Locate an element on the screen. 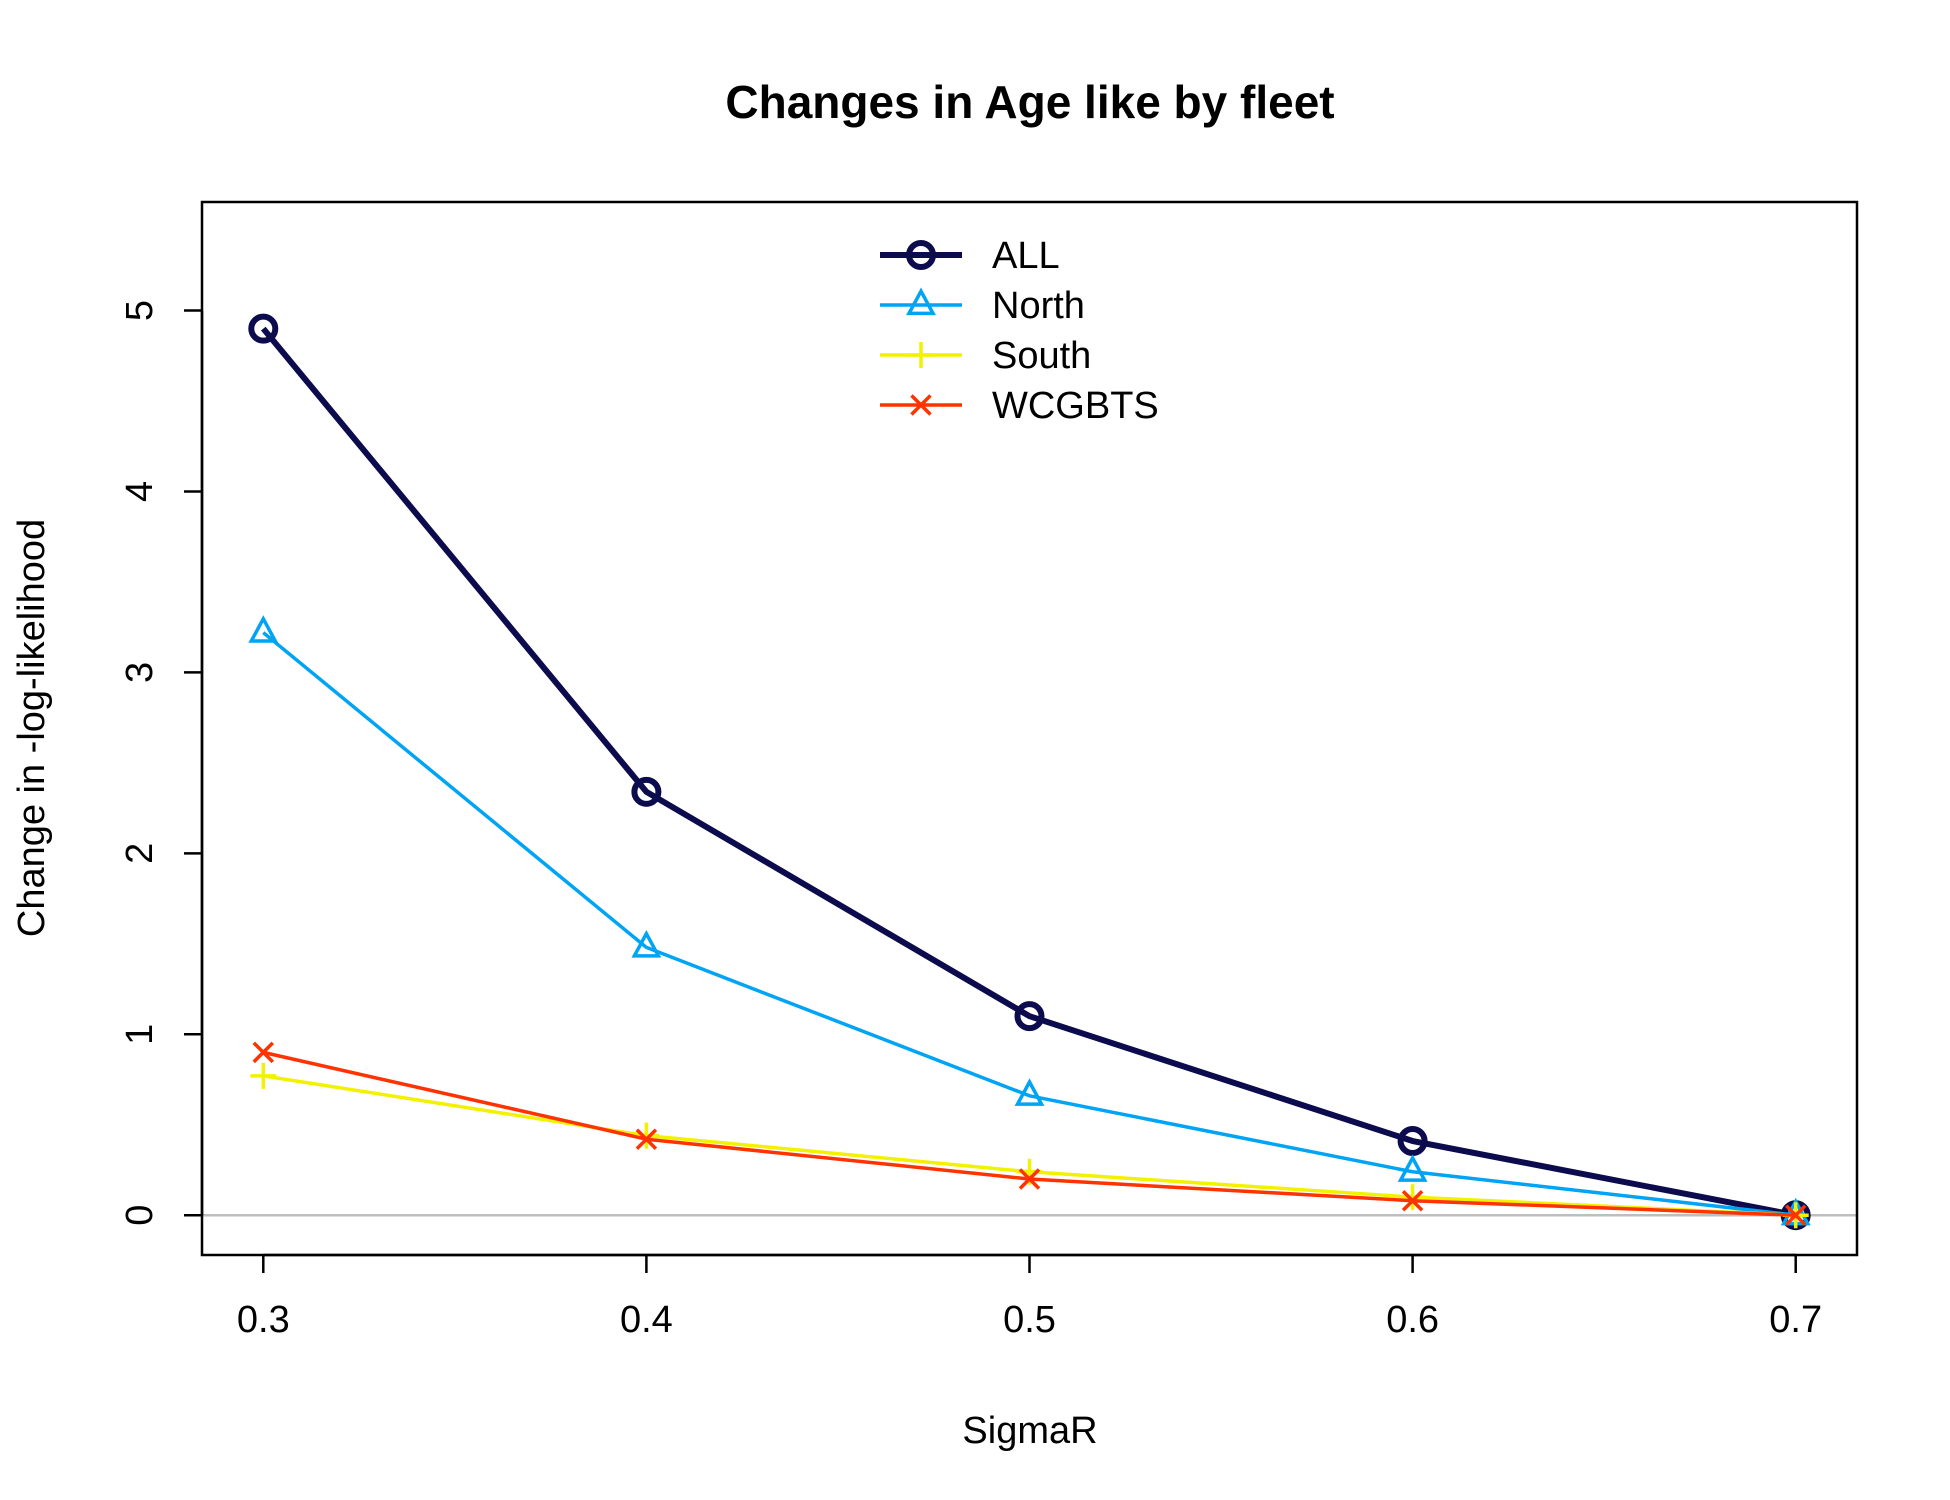  legend-label: South is located at coordinates (1041, 356).